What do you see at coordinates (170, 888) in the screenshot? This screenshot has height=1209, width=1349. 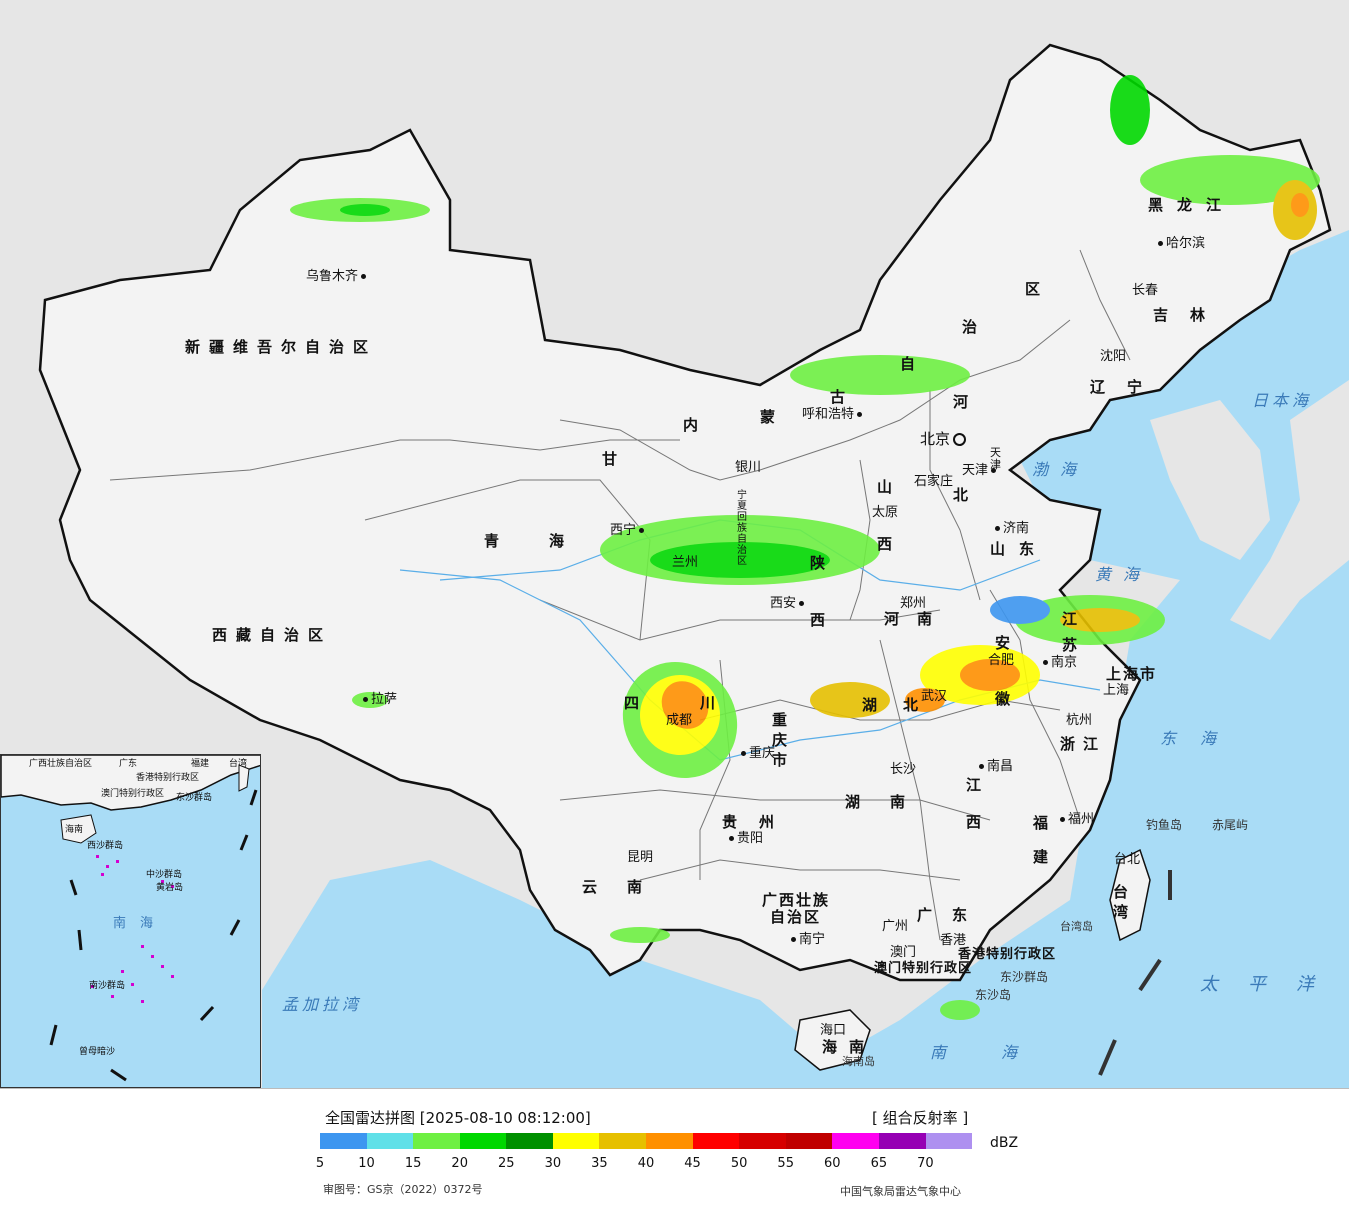 I see `inset-huangyan: 黄岩岛` at bounding box center [170, 888].